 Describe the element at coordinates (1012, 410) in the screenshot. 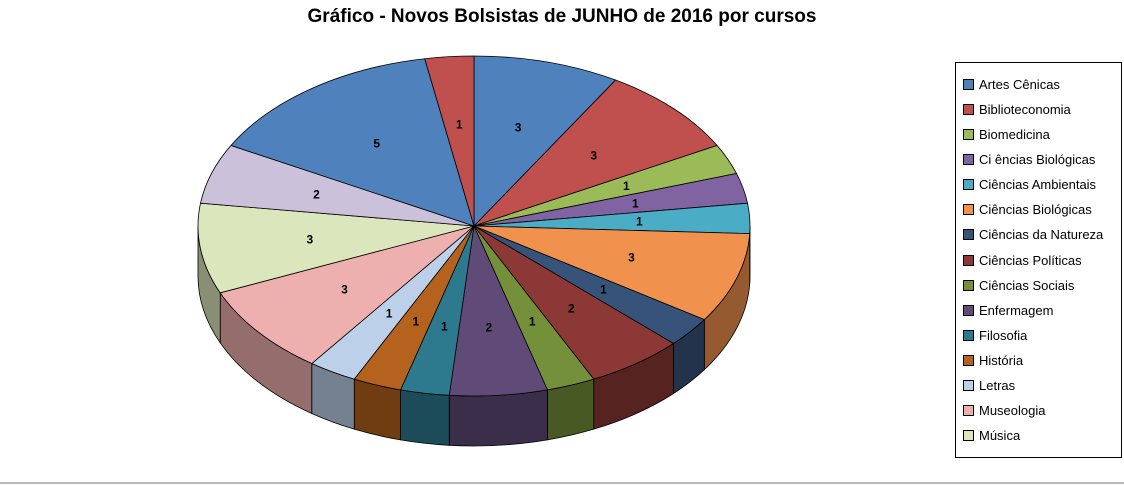

I see `legend-label: Museologia` at that location.